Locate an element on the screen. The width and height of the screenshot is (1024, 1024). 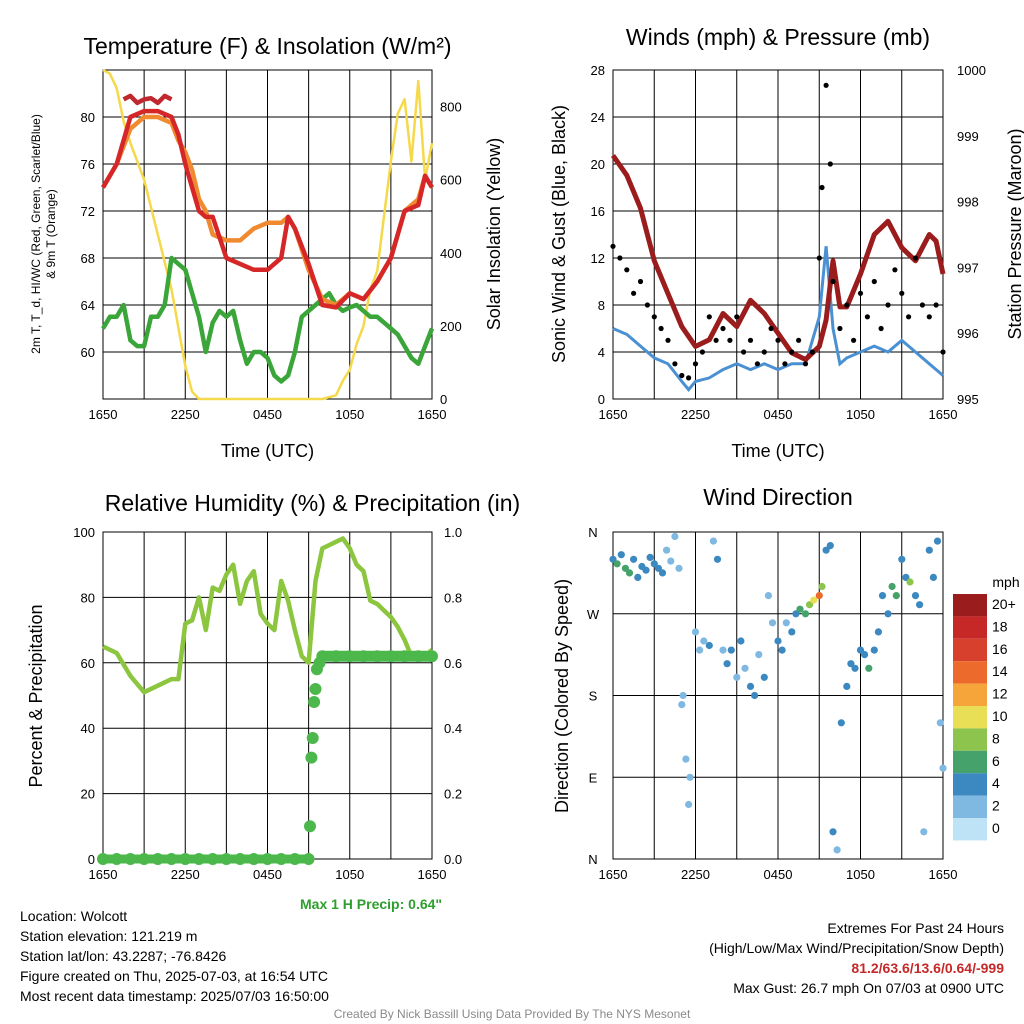
y2-tick-label: 200 is located at coordinates (451, 326).